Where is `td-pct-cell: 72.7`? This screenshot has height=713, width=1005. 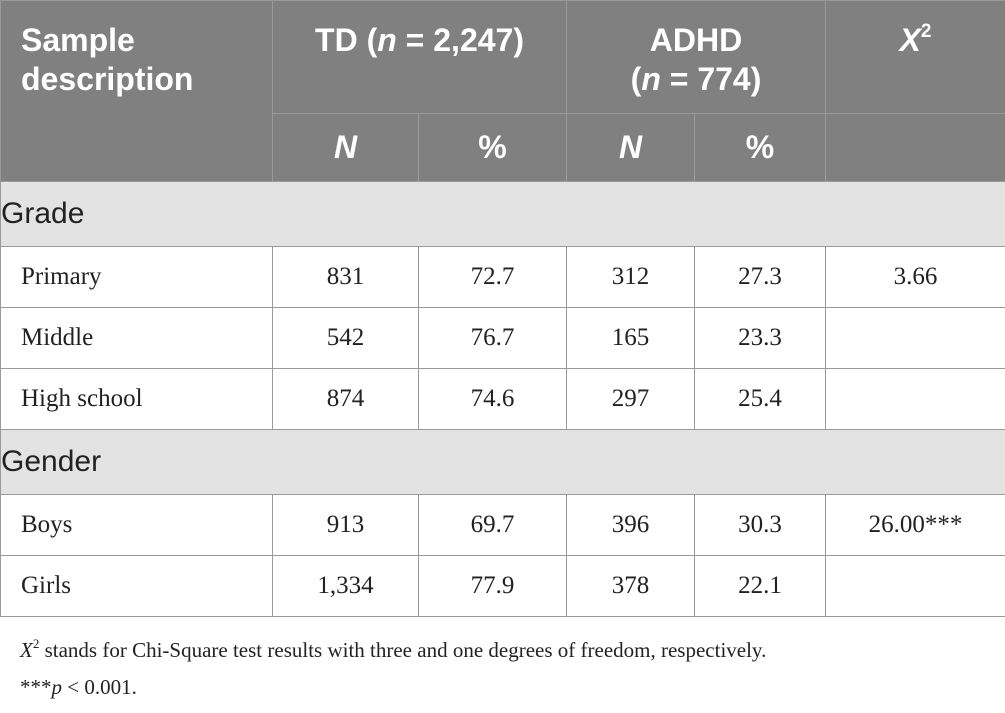 td-pct-cell: 72.7 is located at coordinates (492, 277).